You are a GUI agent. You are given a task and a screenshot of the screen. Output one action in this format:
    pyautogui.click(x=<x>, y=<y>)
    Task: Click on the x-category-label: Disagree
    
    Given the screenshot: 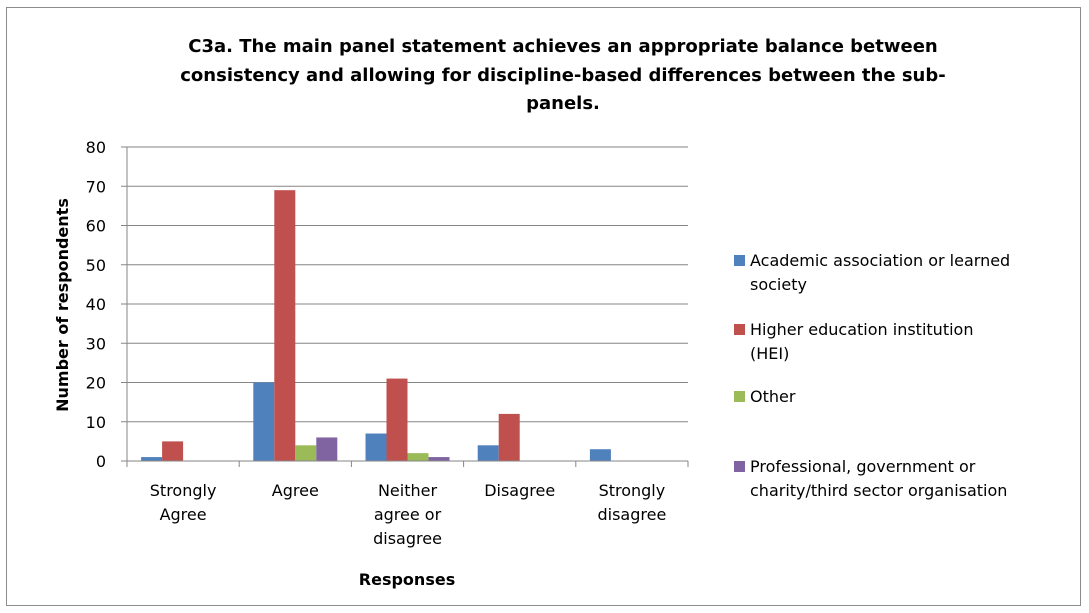 What is the action you would take?
    pyautogui.click(x=519, y=490)
    